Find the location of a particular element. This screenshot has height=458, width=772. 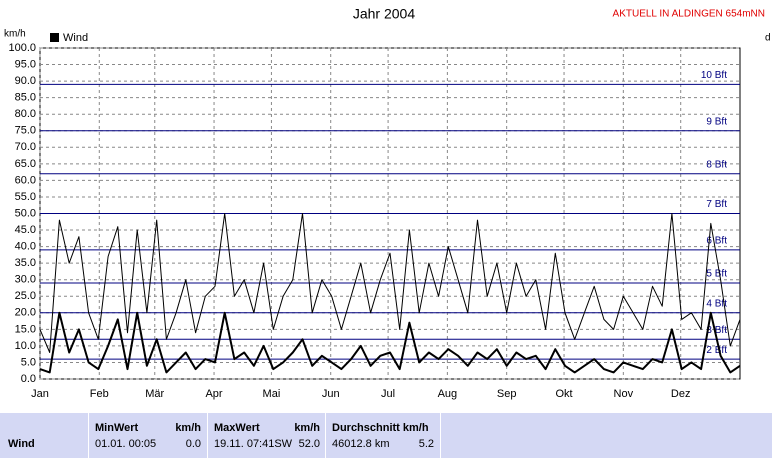

y-tick-label: 90.0 is located at coordinates (25, 81).